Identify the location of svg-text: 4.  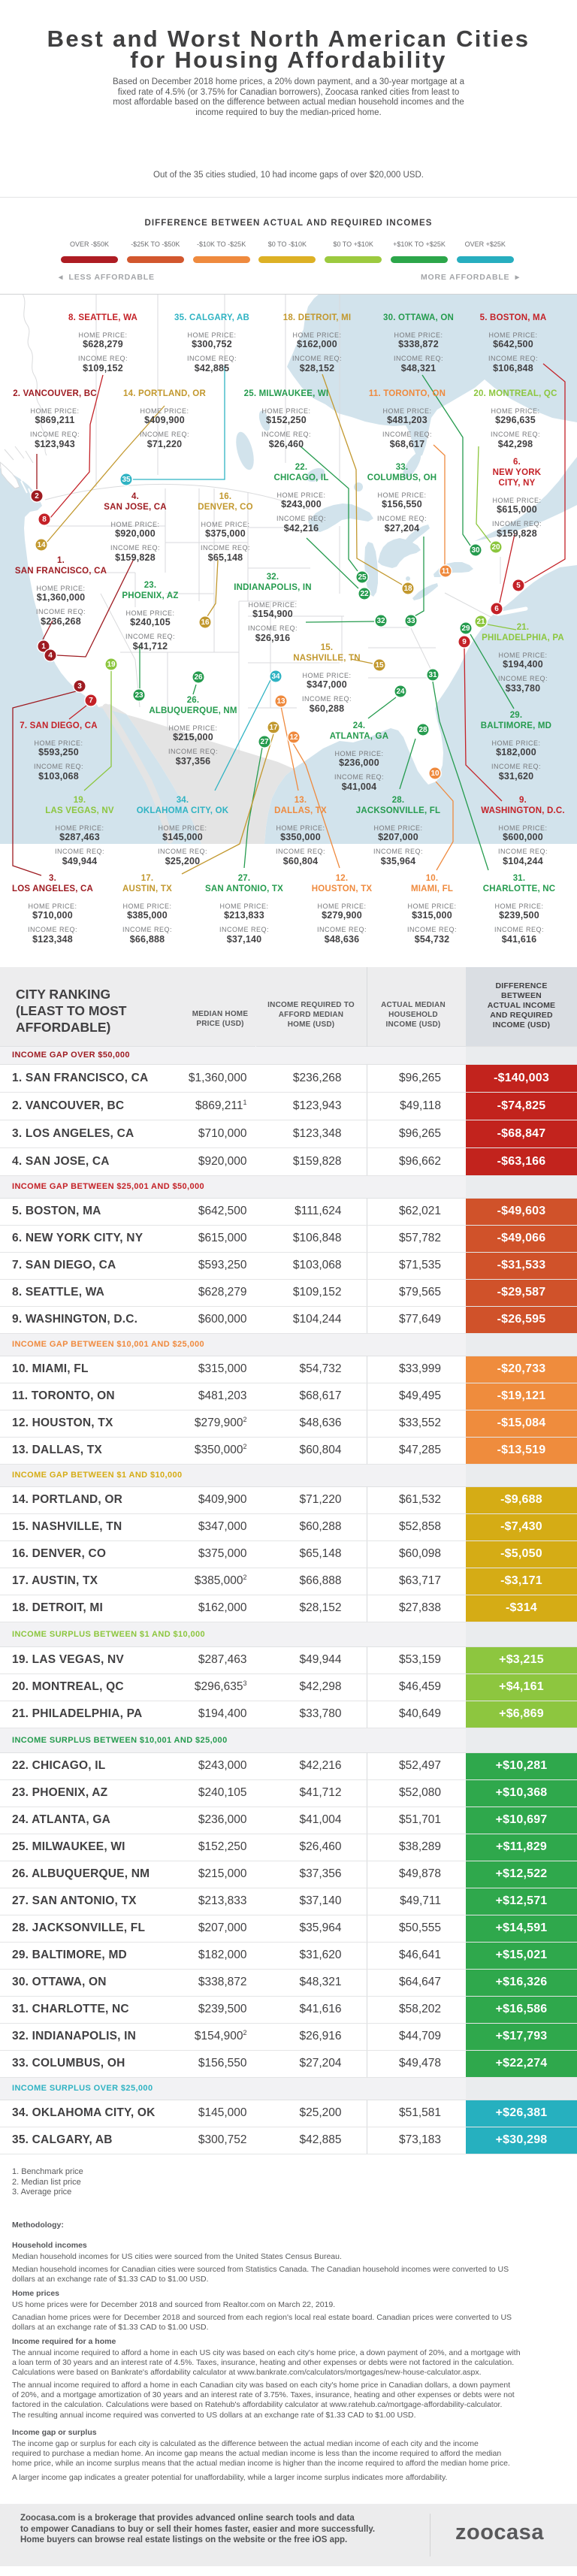
(50, 656).